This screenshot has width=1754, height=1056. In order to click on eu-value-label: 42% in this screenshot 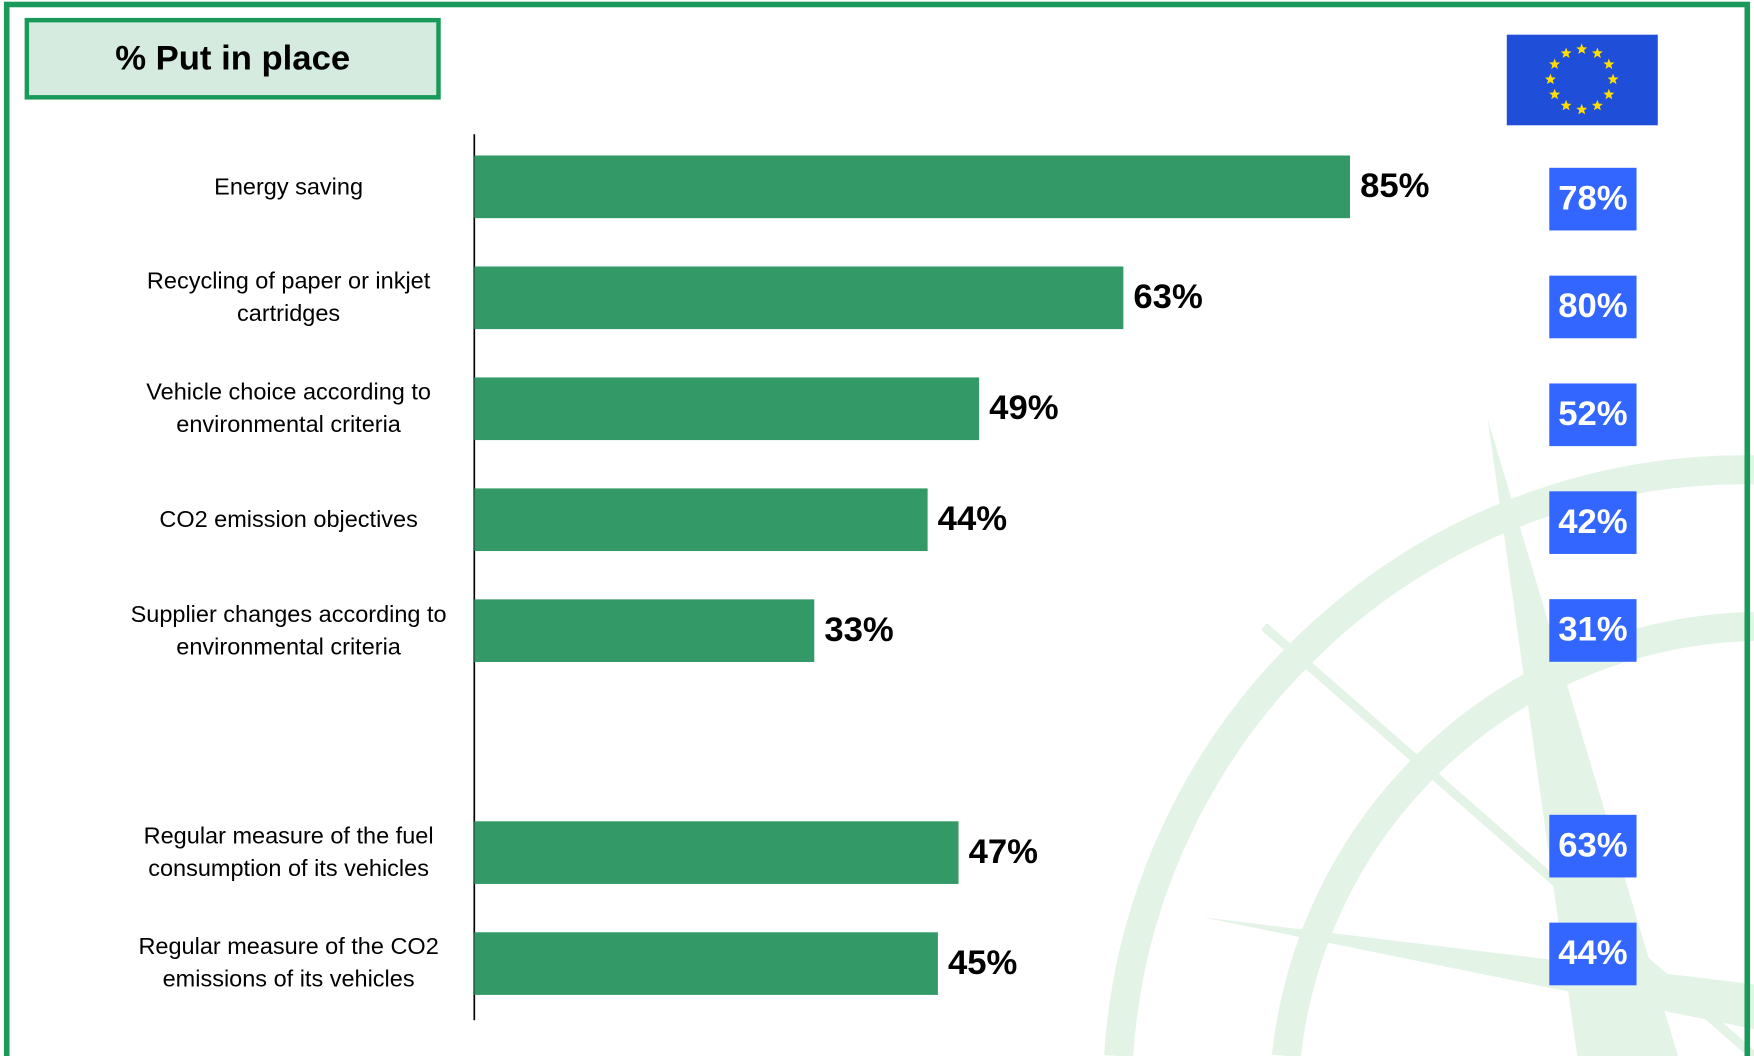, I will do `click(1592, 522)`.